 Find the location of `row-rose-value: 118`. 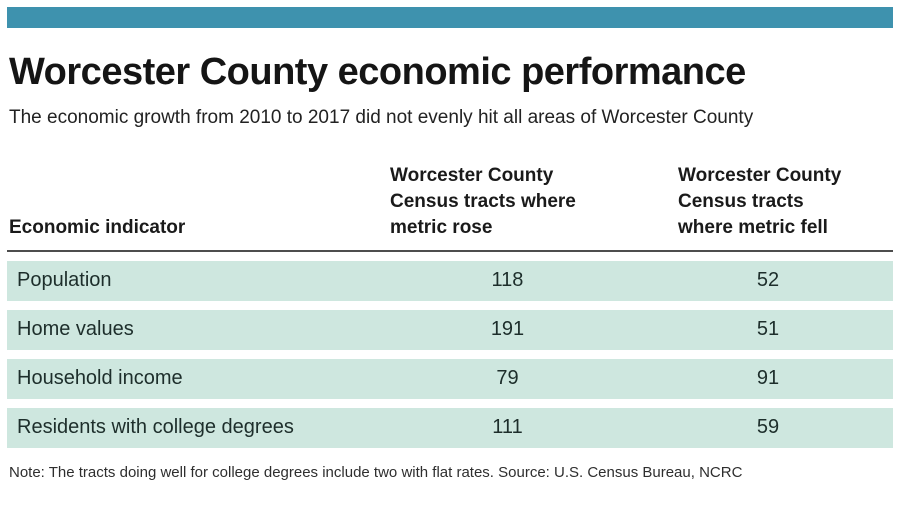

row-rose-value: 118 is located at coordinates (507, 280).